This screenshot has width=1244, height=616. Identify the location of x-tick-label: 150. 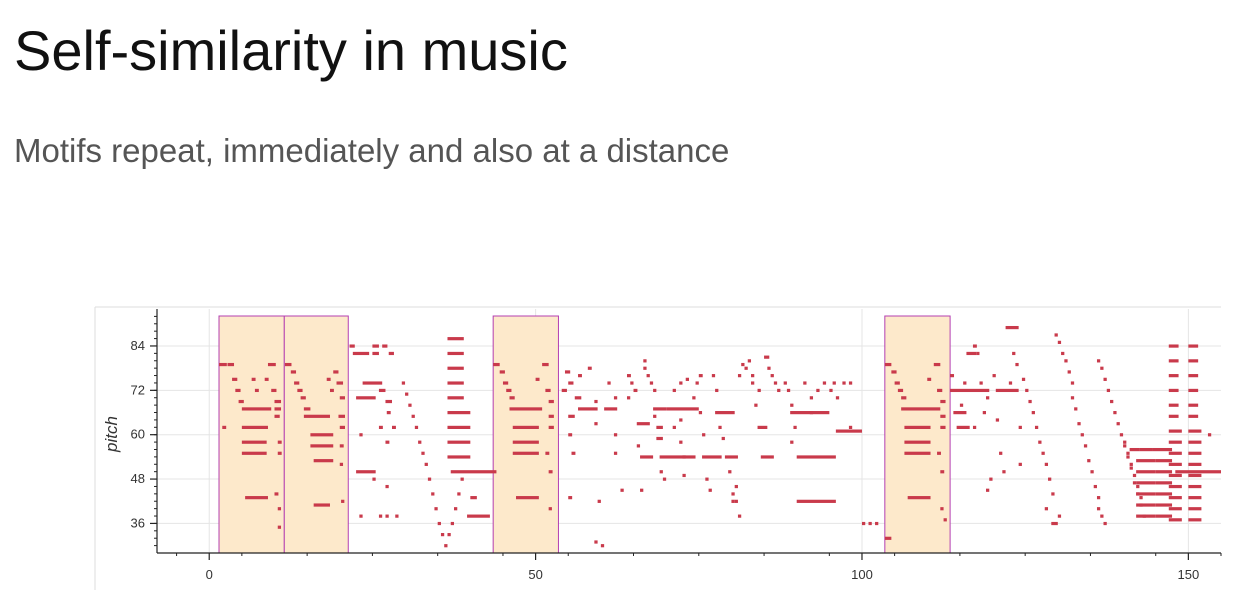
(1189, 574).